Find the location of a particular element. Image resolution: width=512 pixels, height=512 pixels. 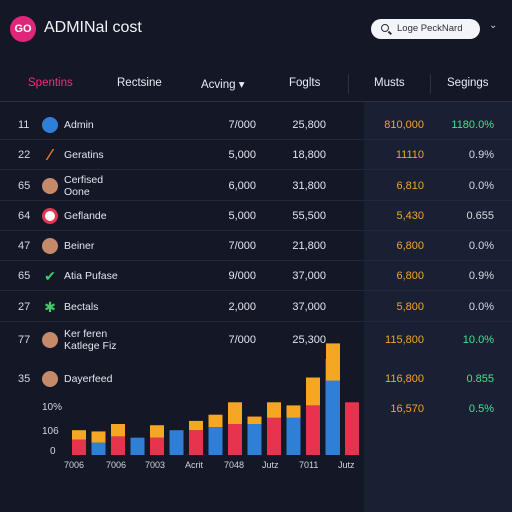

table-row: 65 Cerfised Oone 6,000 31,800 6,810 0.0% is located at coordinates (256, 186).